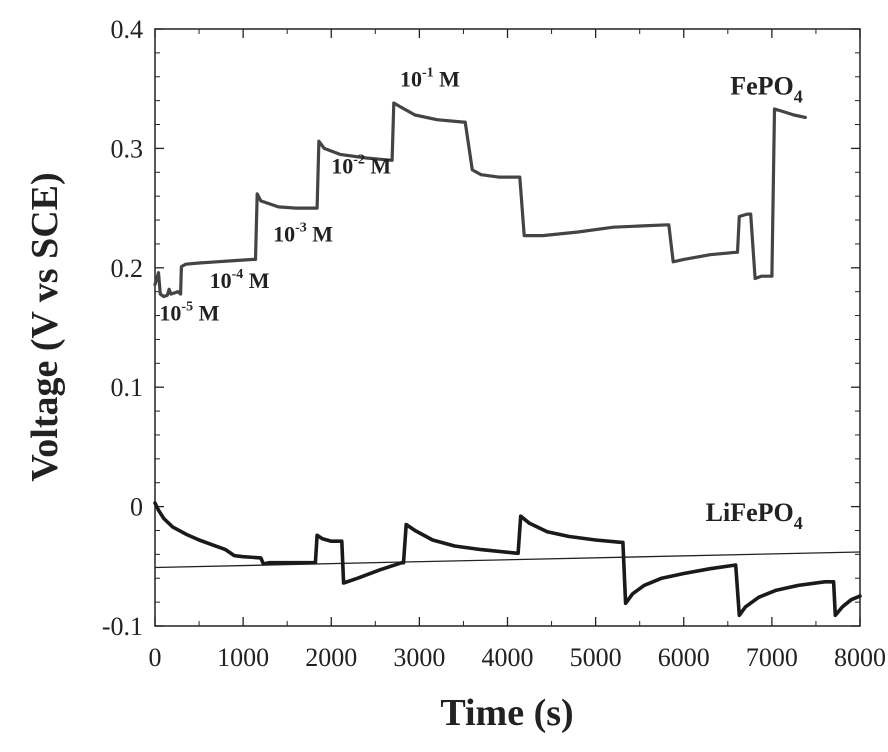 This screenshot has height=752, width=888. Describe the element at coordinates (155, 657) in the screenshot. I see `x-tick-label: 0` at that location.